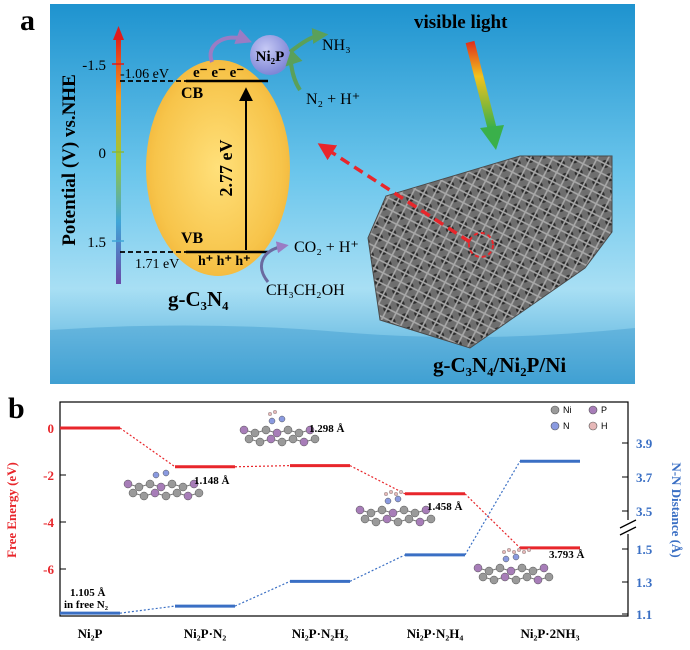  What do you see at coordinates (593, 410) in the screenshot?
I see `p-atom-icon` at bounding box center [593, 410].